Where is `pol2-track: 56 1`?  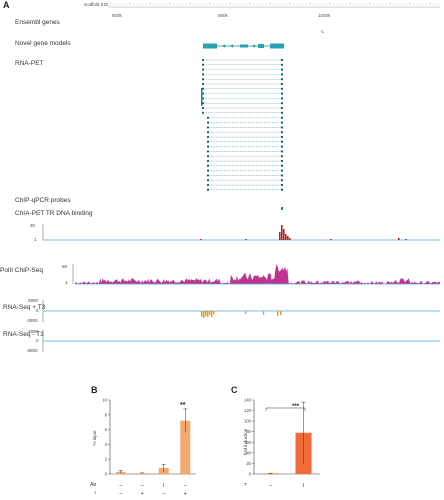
pol2-track: 56 1 is located at coordinates (251, 274).